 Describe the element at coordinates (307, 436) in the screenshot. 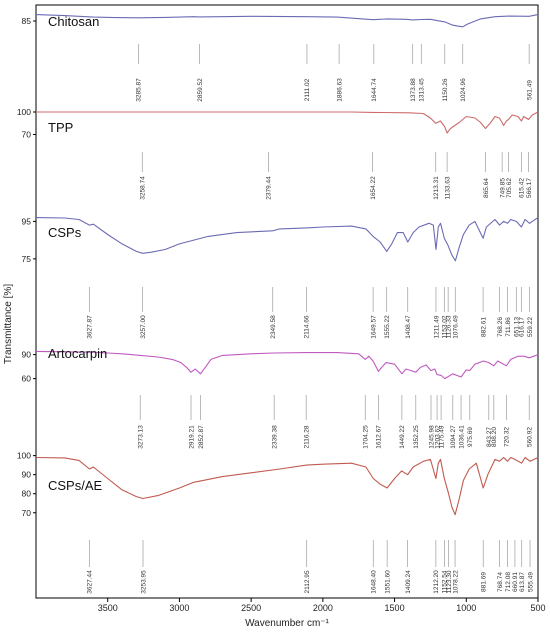

I see `peak-label: 2116.28` at that location.